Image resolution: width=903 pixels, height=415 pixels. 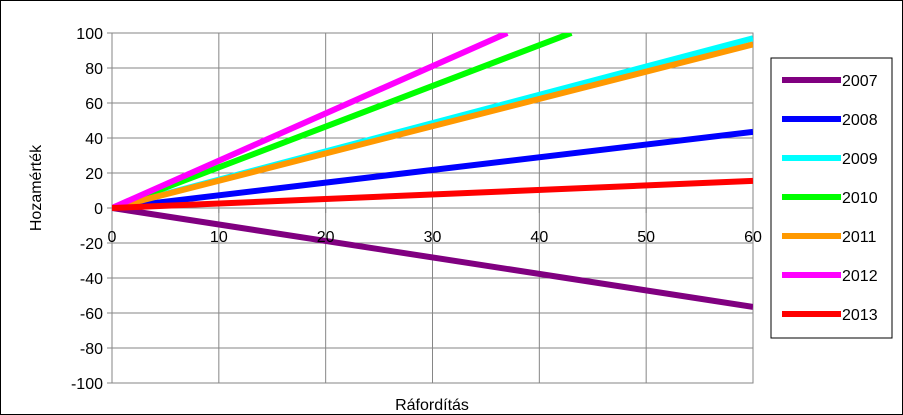 I want to click on x-tick-label-3: 30, so click(x=433, y=237).